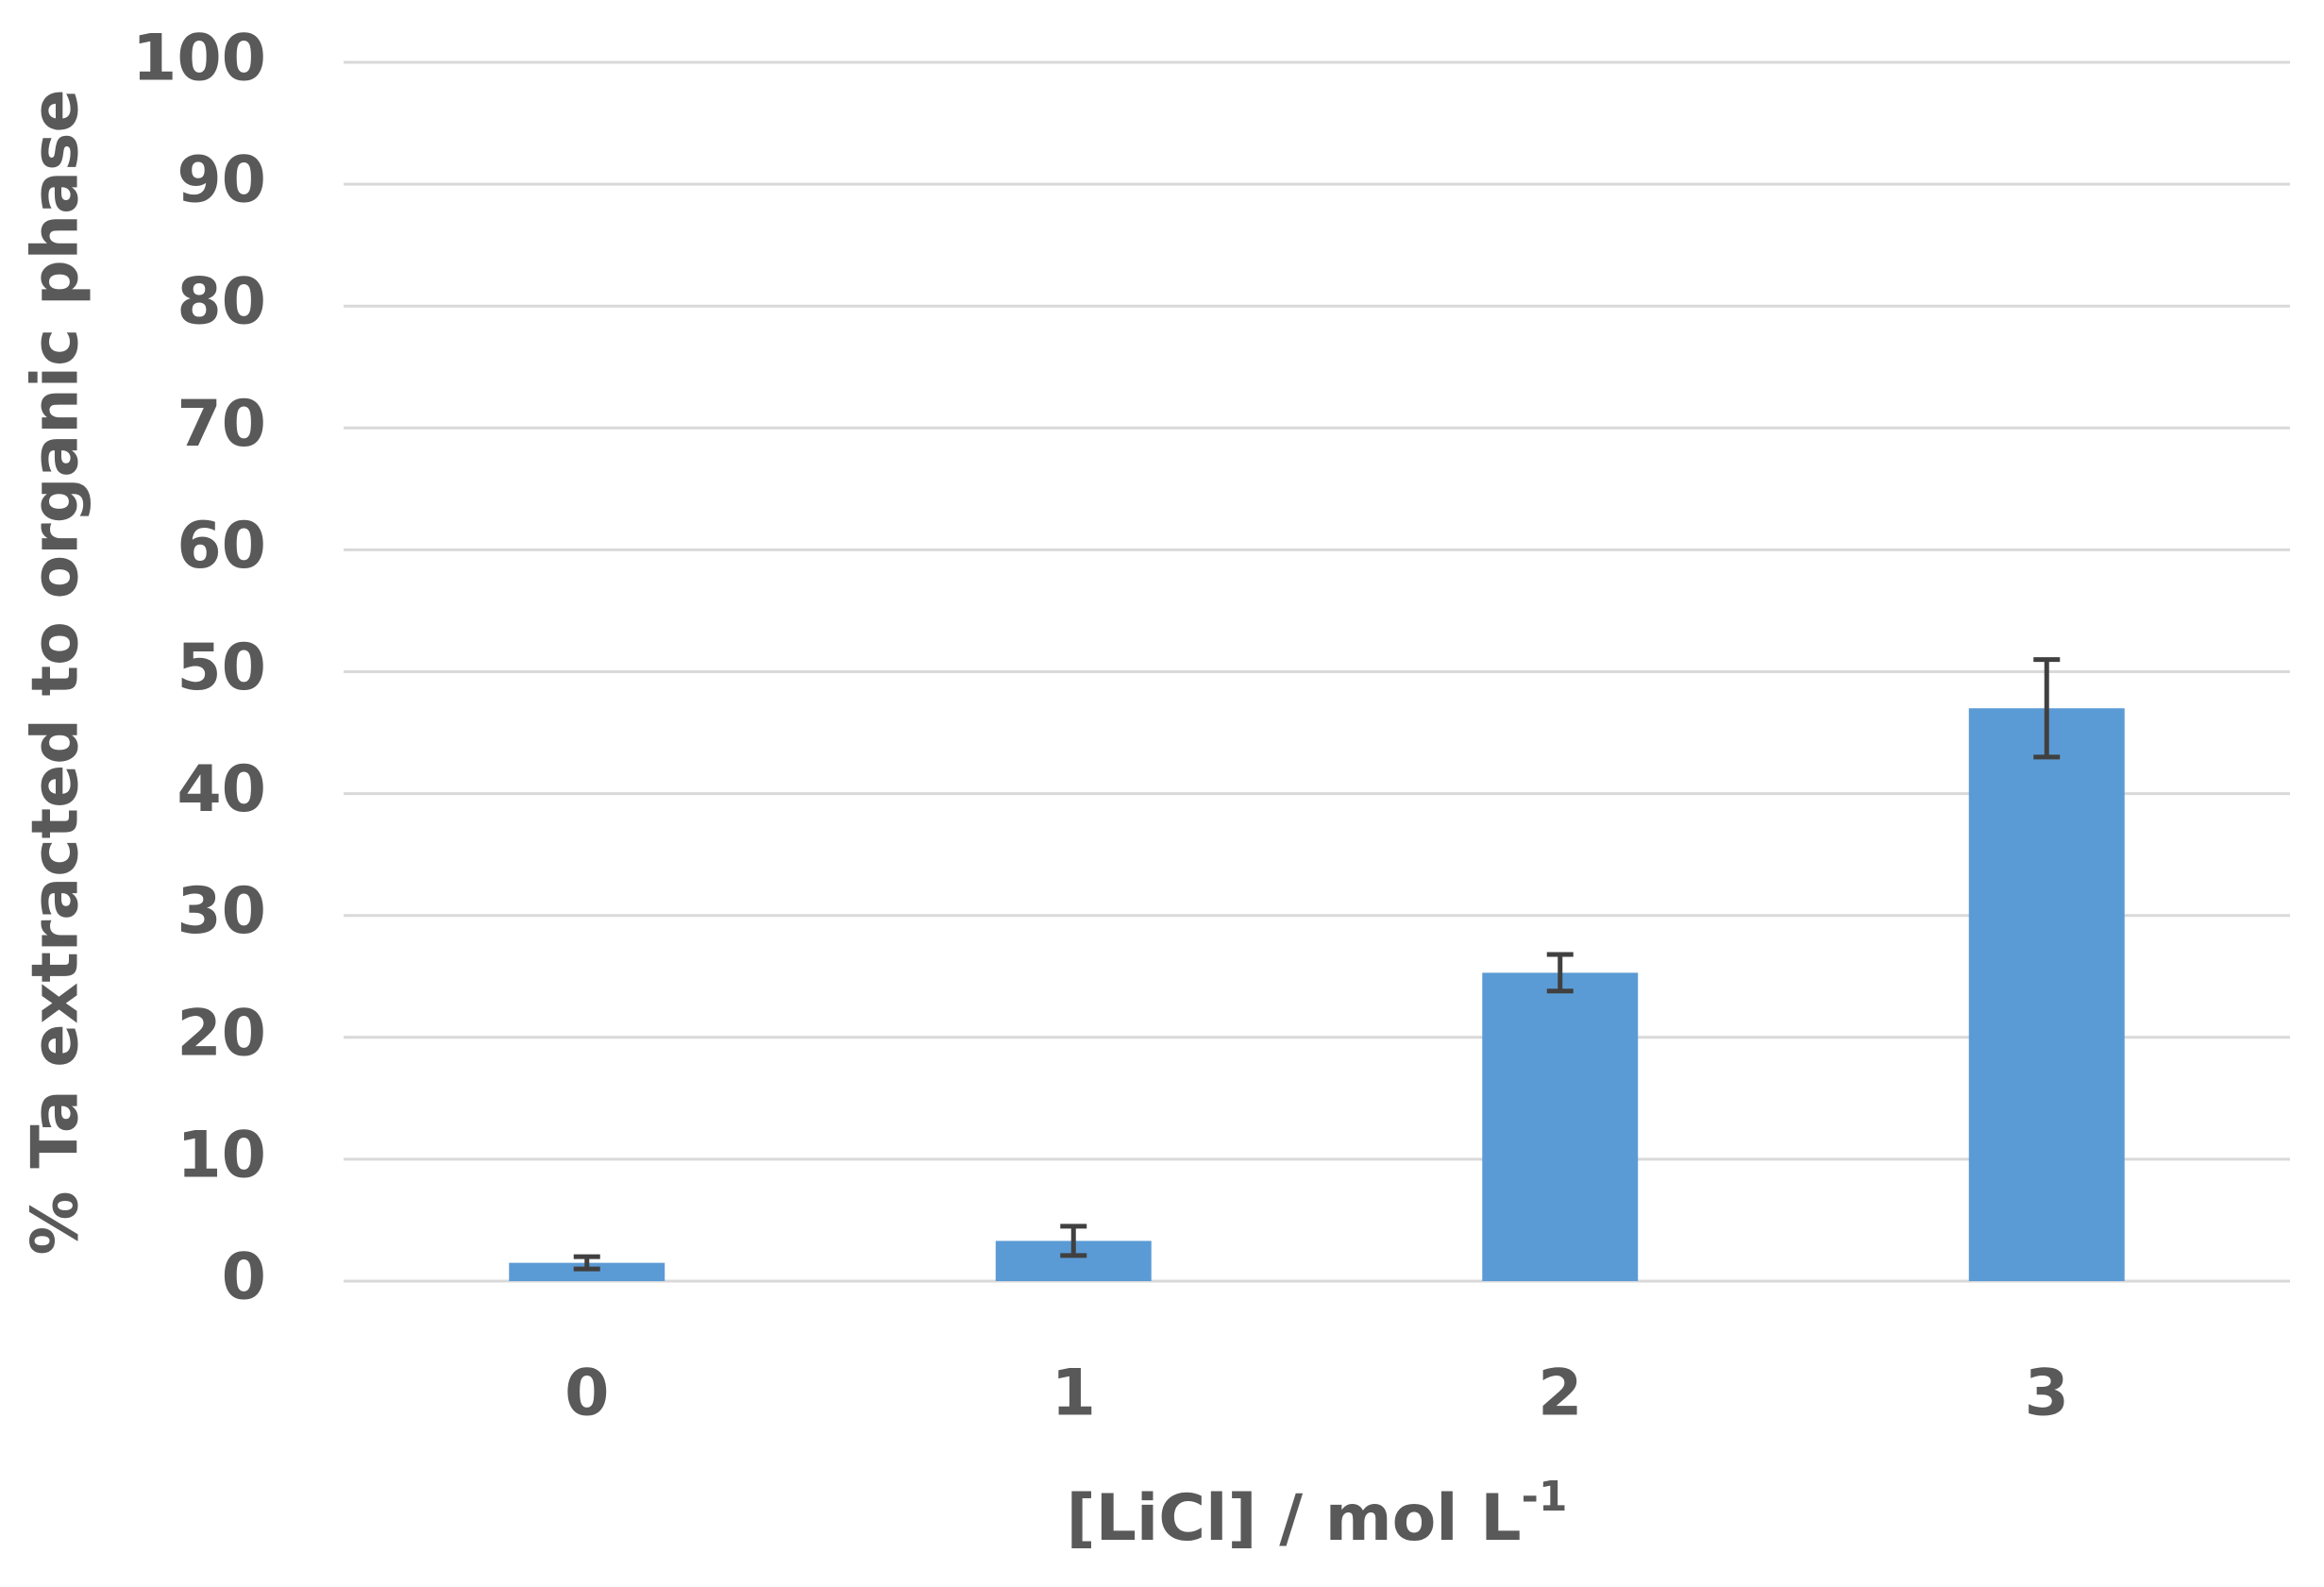 The width and height of the screenshot is (2324, 1587). I want to click on x-tick-label: 1, so click(1074, 1394).